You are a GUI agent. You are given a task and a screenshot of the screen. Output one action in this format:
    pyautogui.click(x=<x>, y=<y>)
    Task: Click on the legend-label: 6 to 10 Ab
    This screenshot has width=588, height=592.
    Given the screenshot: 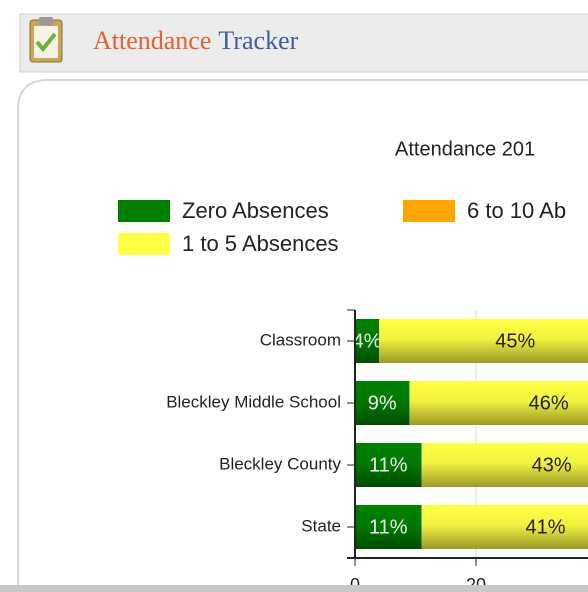 What is the action you would take?
    pyautogui.click(x=516, y=210)
    